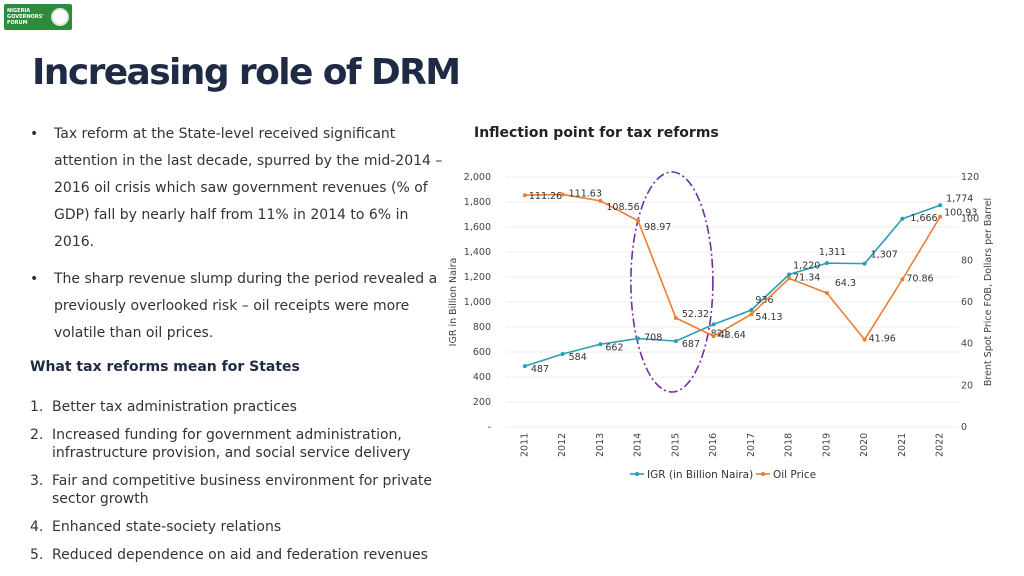 Image resolution: width=1024 pixels, height=576 pixels. What do you see at coordinates (967, 385) in the screenshot?
I see `y-right-tick-label: 20` at bounding box center [967, 385].